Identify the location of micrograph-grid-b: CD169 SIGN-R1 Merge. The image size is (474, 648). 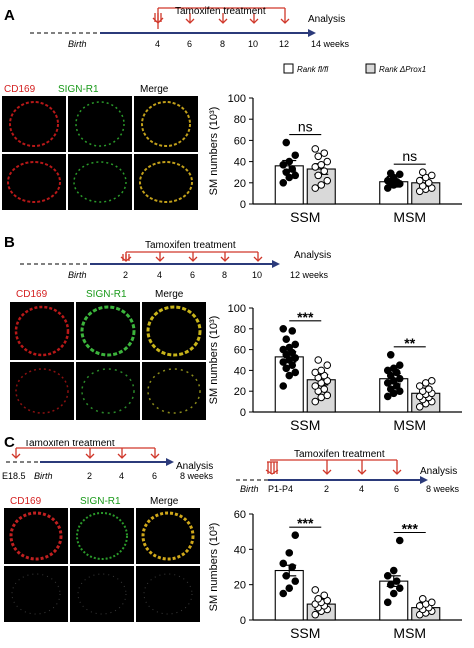
(108, 354).